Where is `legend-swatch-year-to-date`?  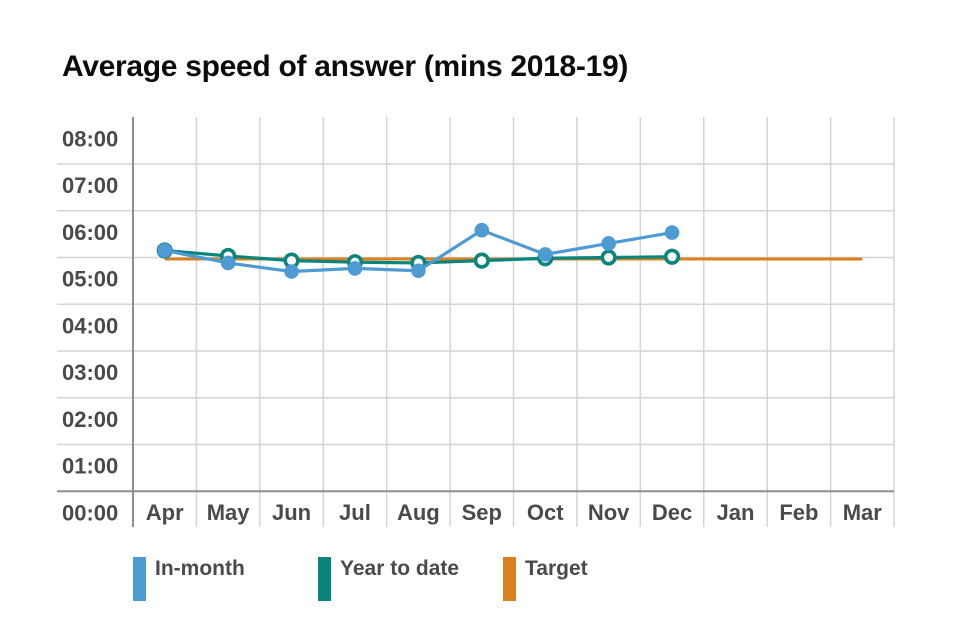
legend-swatch-year-to-date is located at coordinates (324, 579).